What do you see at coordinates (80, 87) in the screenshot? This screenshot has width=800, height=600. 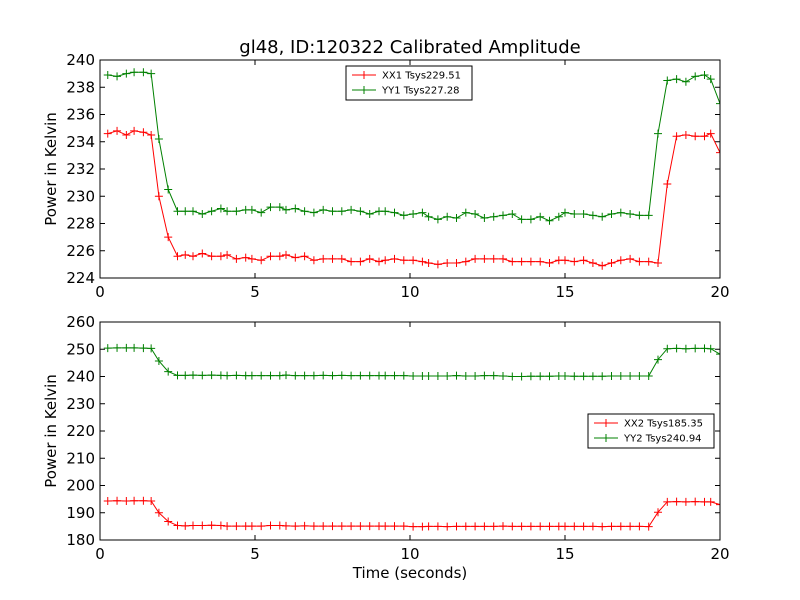 I see `y-tick-label: 238` at bounding box center [80, 87].